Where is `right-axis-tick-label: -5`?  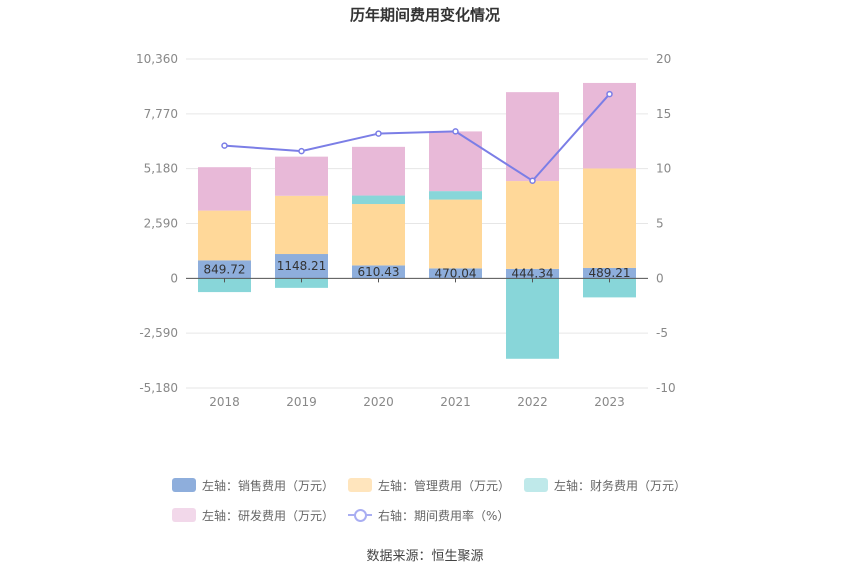
right-axis-tick-label: -5 is located at coordinates (662, 333).